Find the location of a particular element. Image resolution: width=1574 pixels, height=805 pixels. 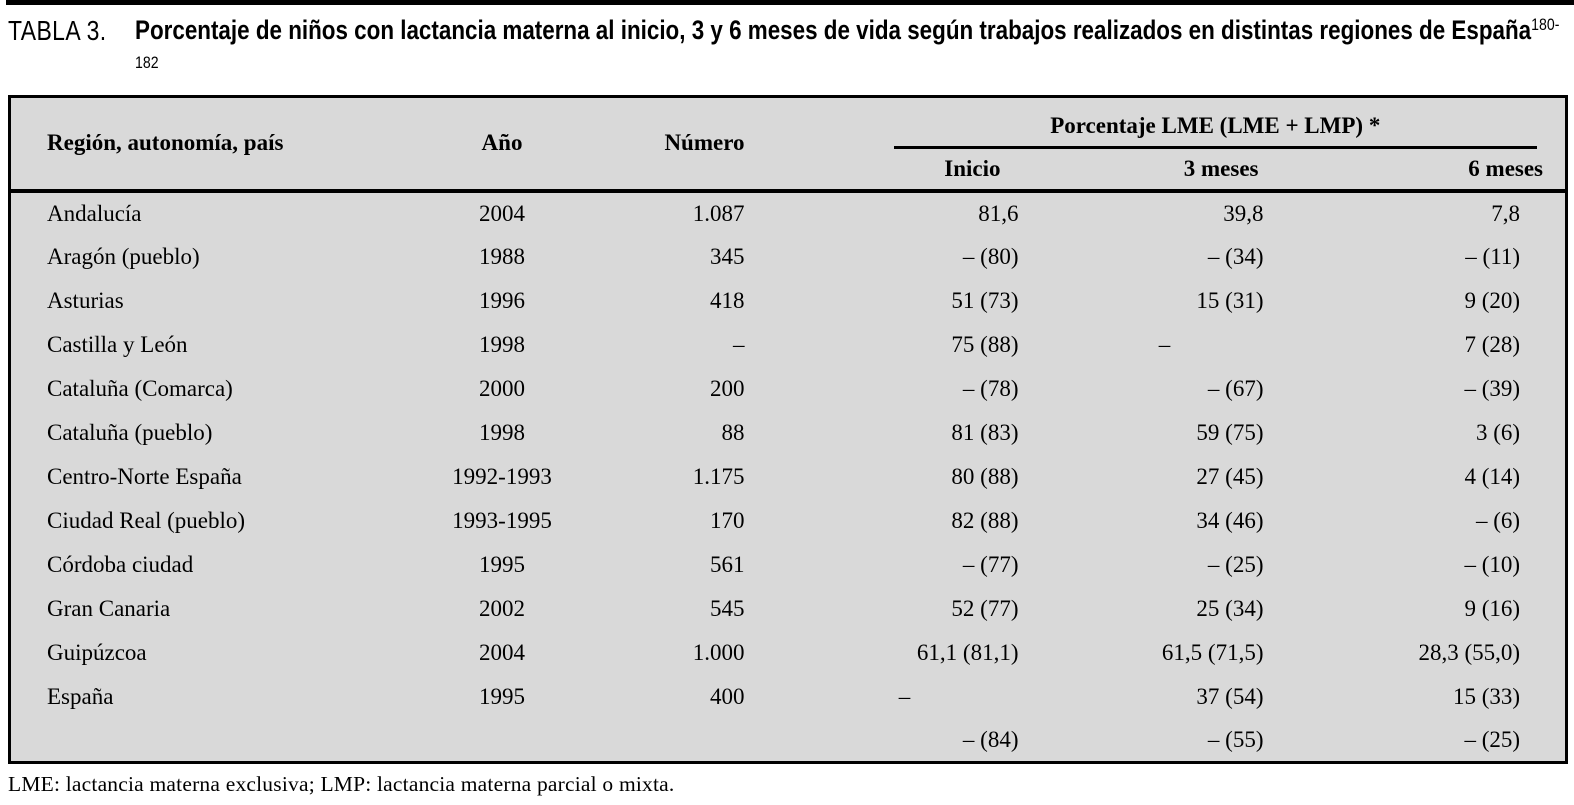

cell-inicio: 80 (88) is located at coordinates (985, 476).